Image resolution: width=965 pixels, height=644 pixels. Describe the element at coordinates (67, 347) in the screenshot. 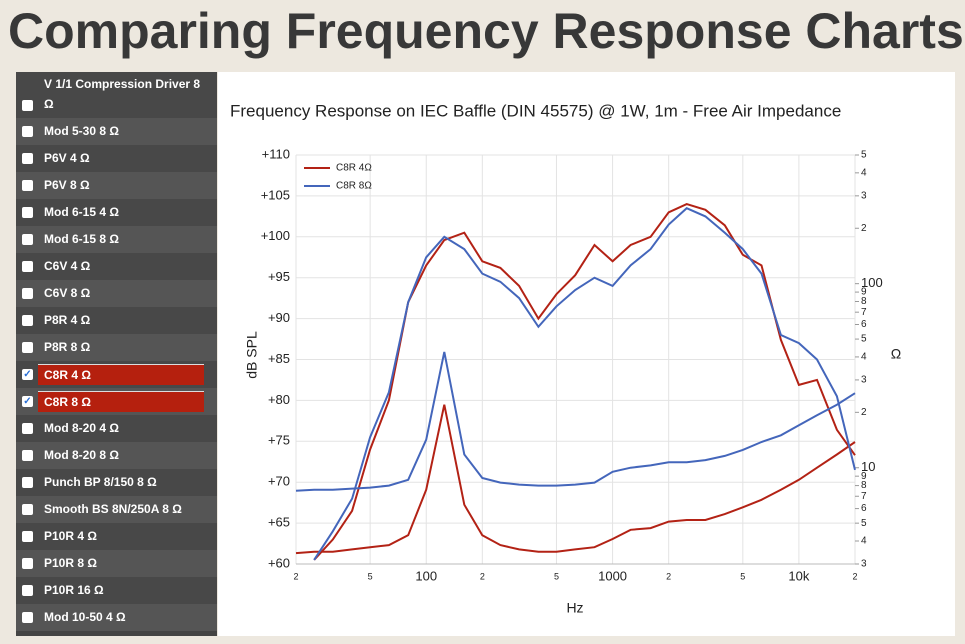

I see `item-label: P8R 8 Ω` at that location.